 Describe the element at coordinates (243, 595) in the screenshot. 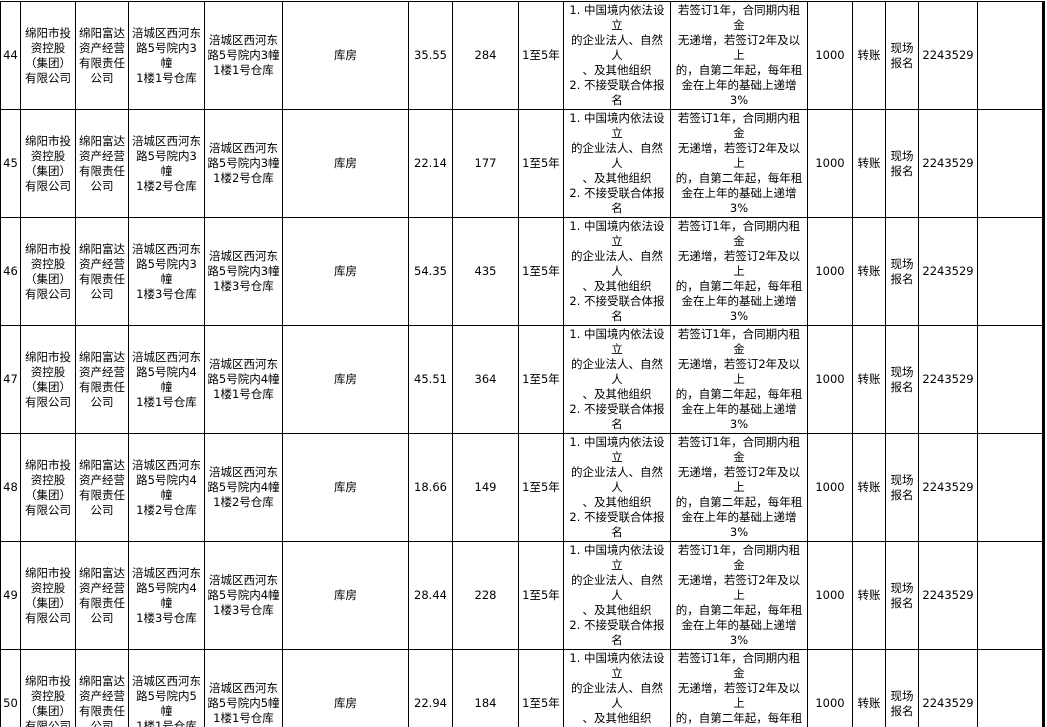

I see `cell-address2: 涪城区西河东 路5号院内4幢 1楼3号仓库` at that location.